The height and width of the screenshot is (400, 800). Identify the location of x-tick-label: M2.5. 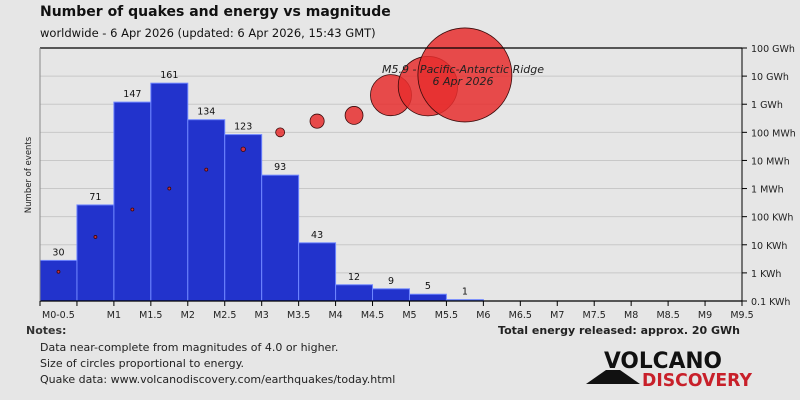
(224, 315).